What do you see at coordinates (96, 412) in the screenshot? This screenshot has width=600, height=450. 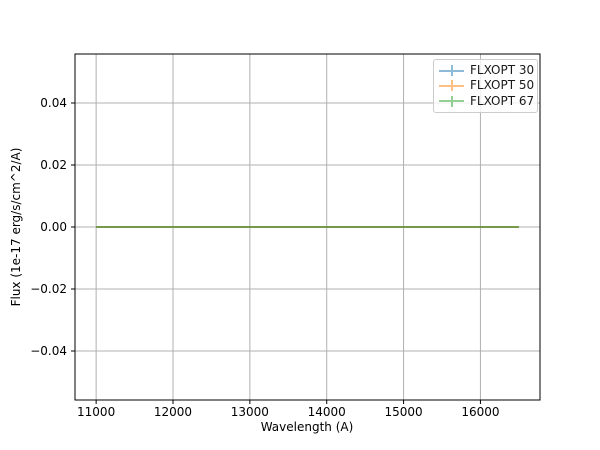 I see `x-tick-label: 11000` at bounding box center [96, 412].